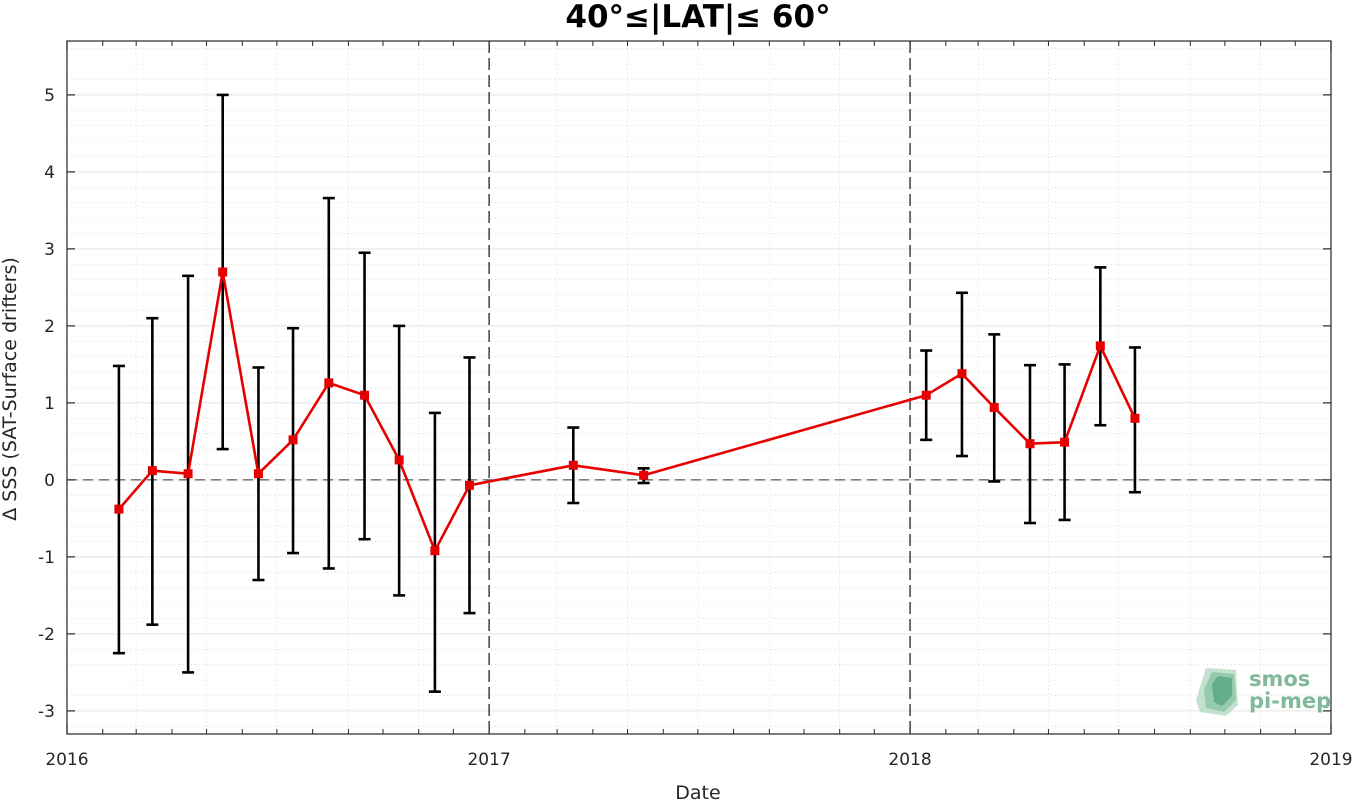 The height and width of the screenshot is (801, 1356). I want to click on y-axis-label: Δ SSS (SAT-Surface drifters), so click(10, 389).